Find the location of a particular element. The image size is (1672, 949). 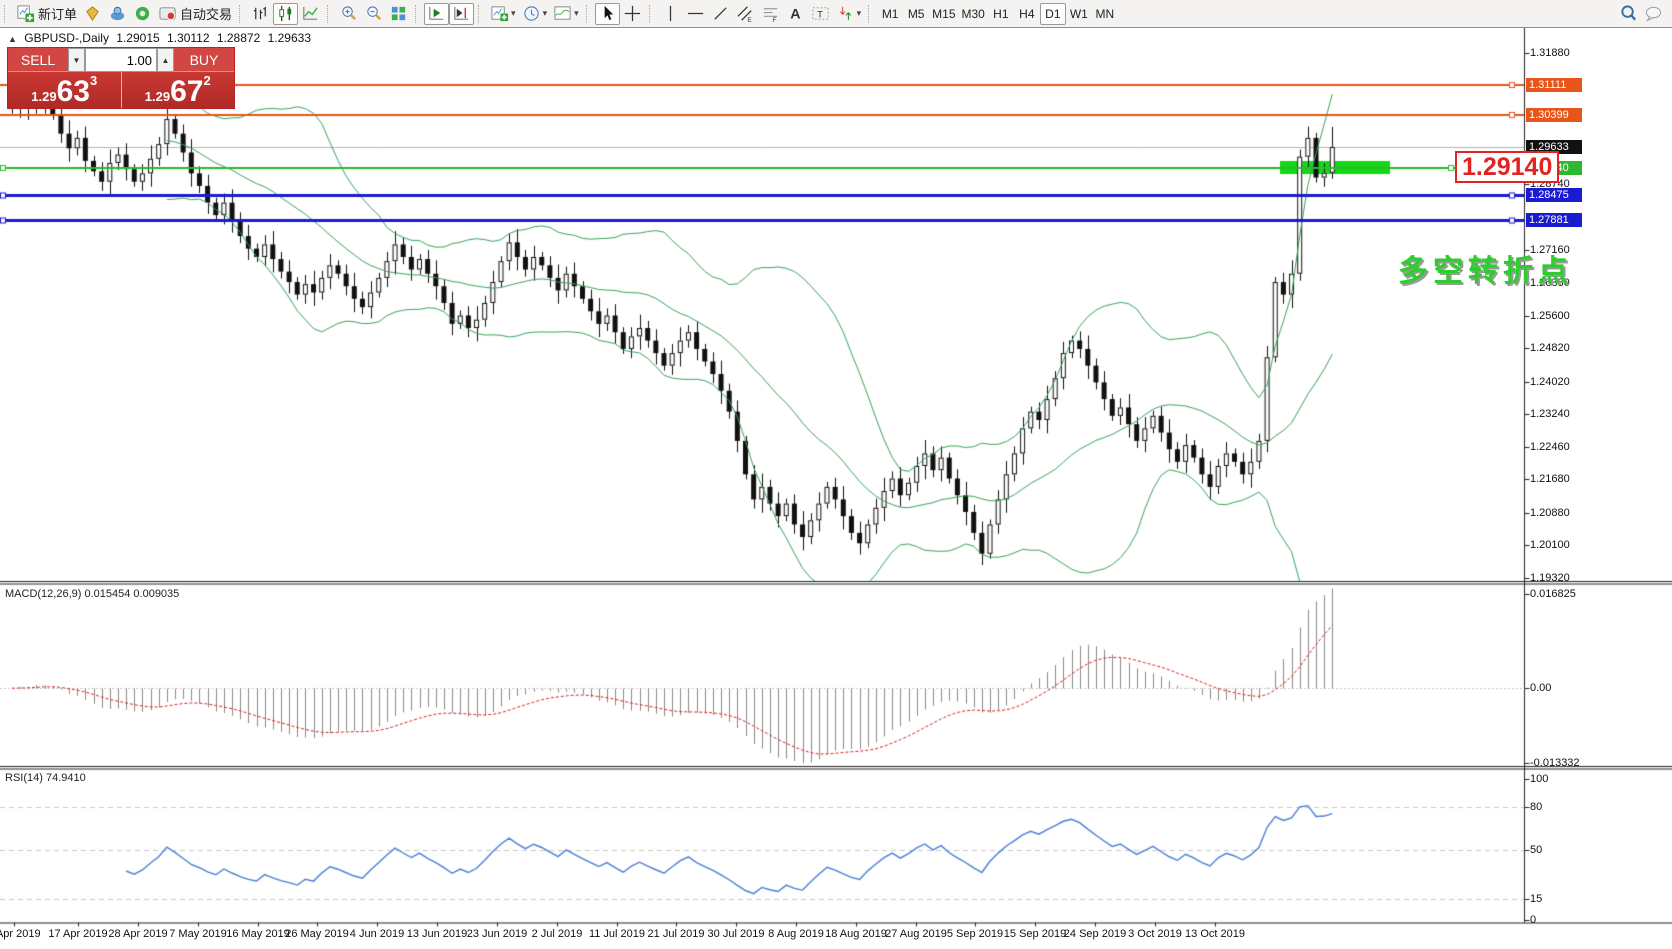

rsi-axis-tick: 15 is located at coordinates (1536, 898).